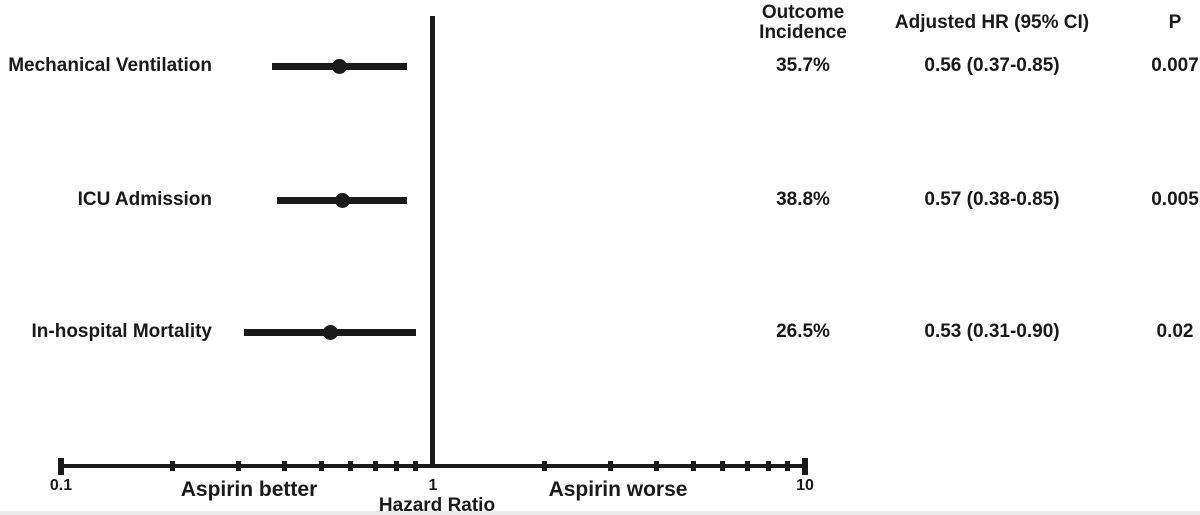 This screenshot has width=1200, height=515. What do you see at coordinates (437, 505) in the screenshot?
I see `x-axis-title: Hazard Ratio` at bounding box center [437, 505].